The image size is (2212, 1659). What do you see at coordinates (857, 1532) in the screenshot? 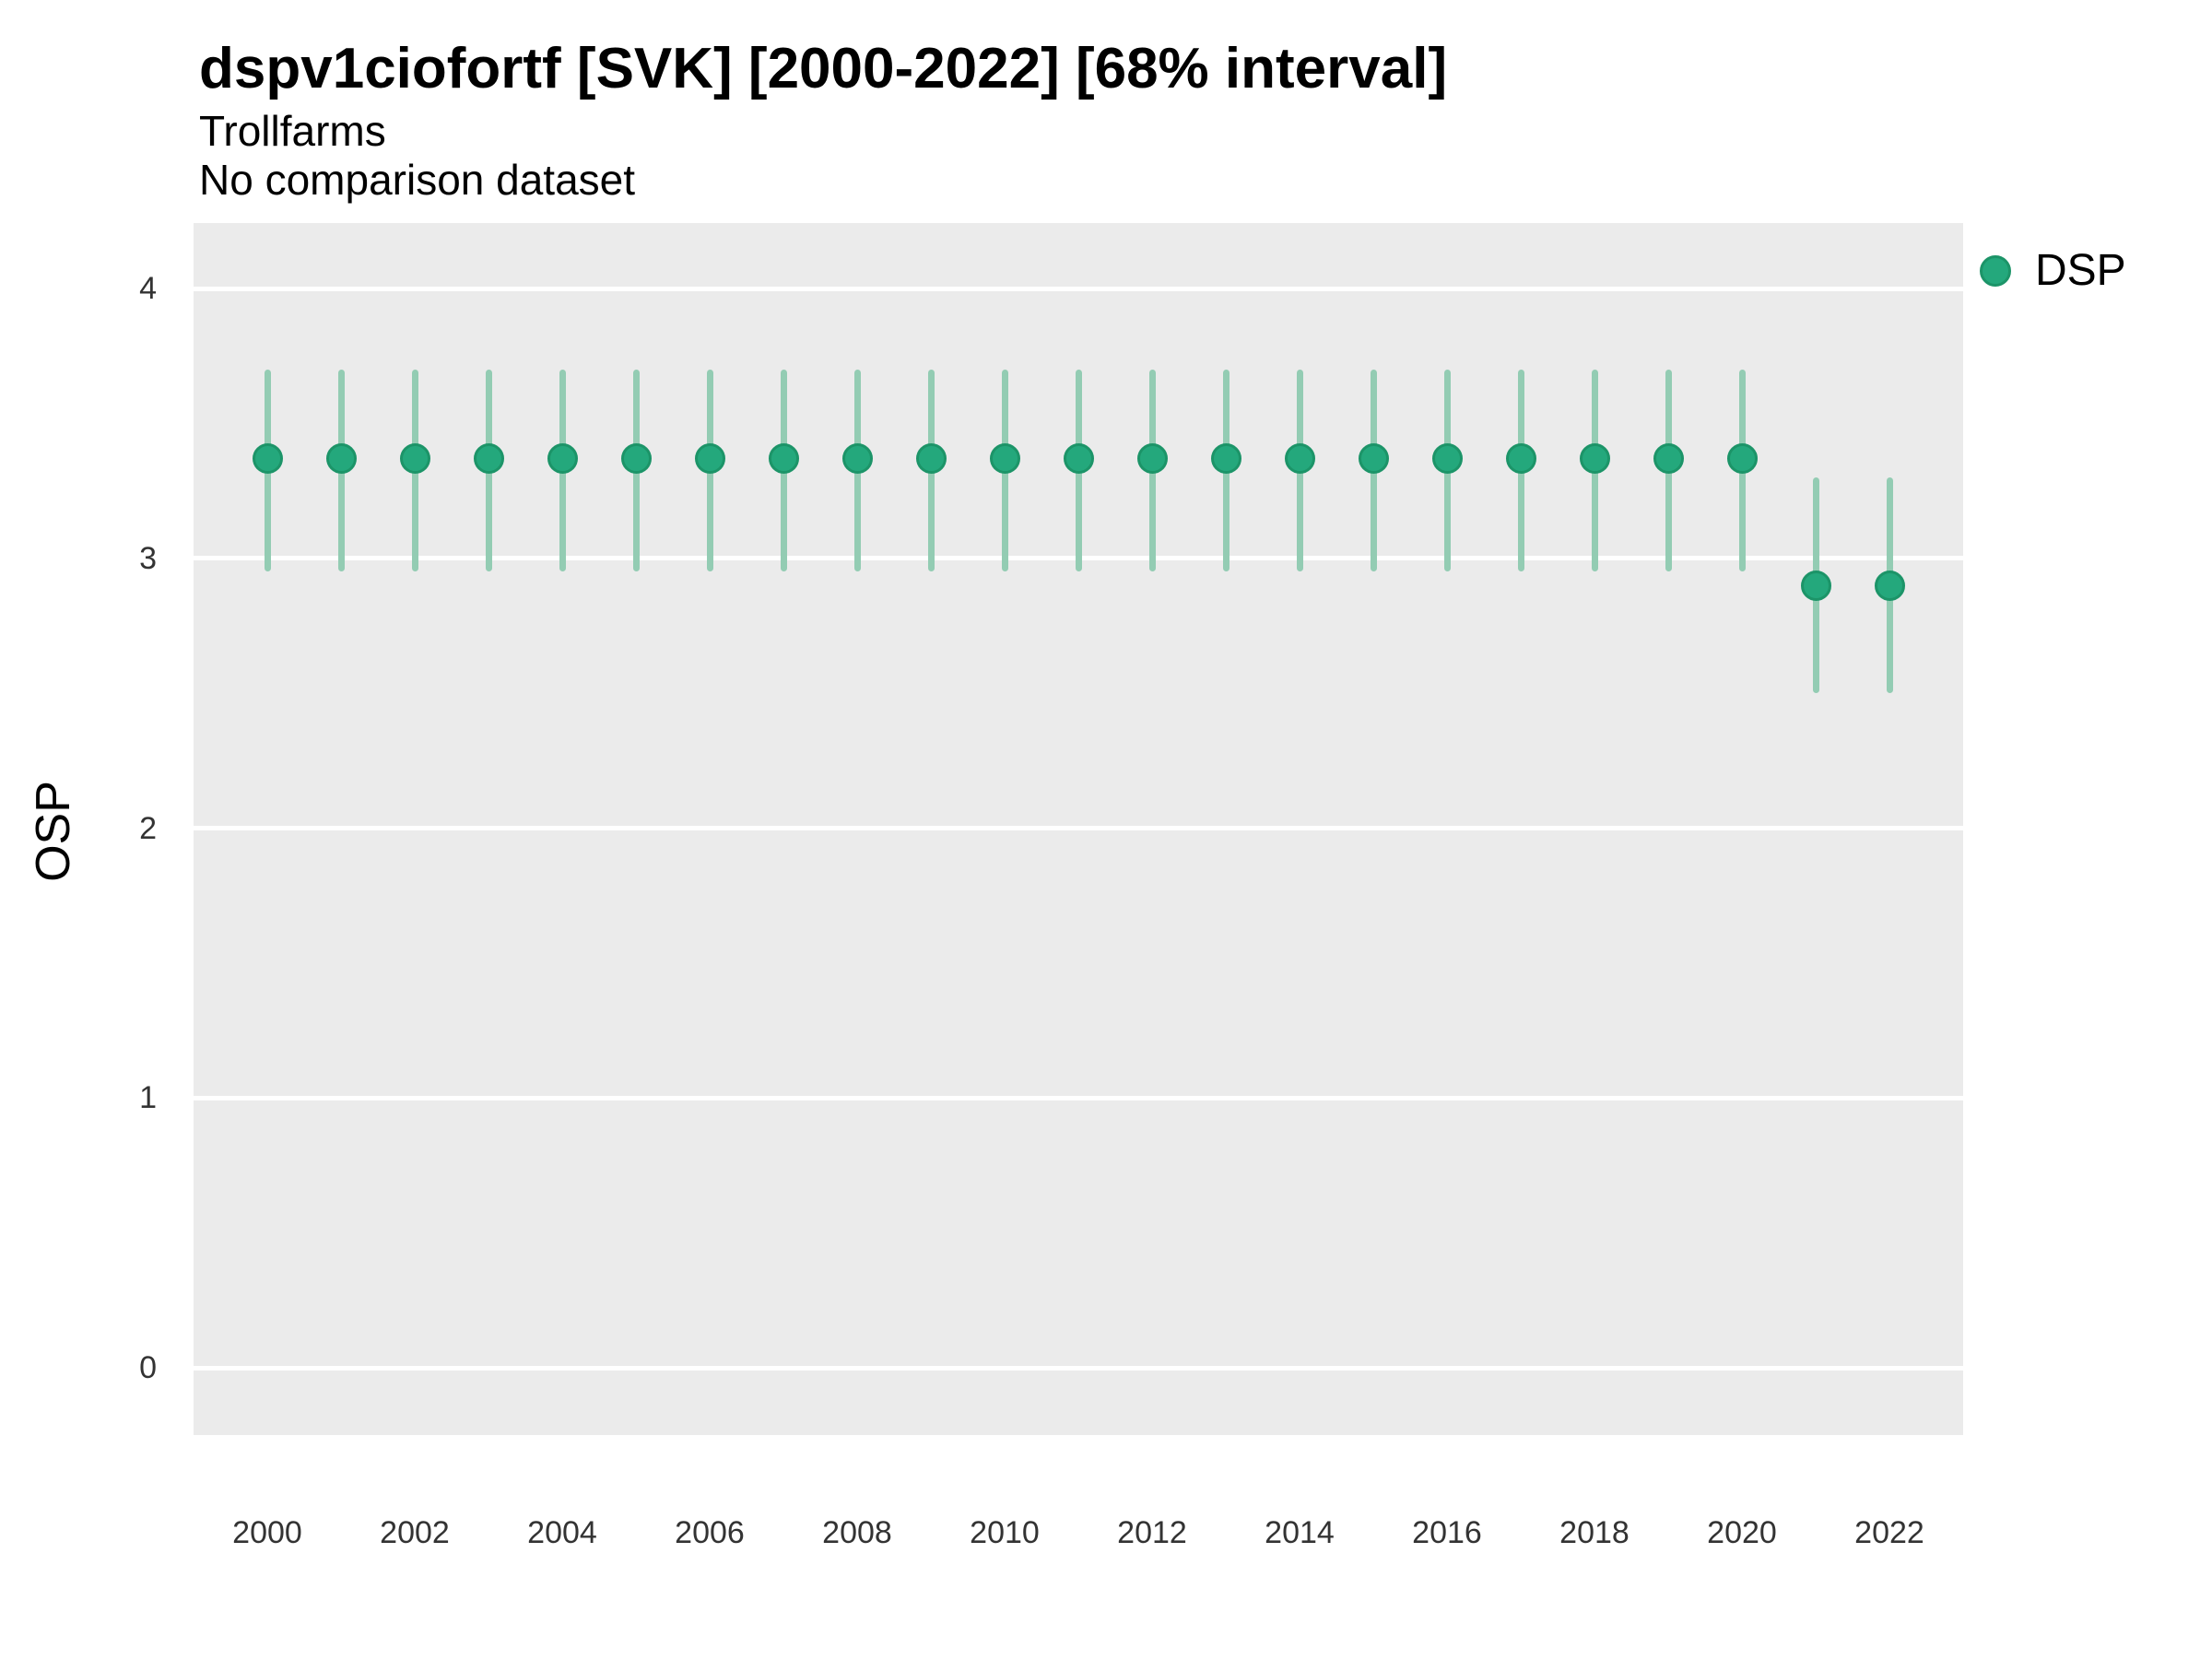
I see `x-tick-label-2008: 2008` at bounding box center [857, 1532].